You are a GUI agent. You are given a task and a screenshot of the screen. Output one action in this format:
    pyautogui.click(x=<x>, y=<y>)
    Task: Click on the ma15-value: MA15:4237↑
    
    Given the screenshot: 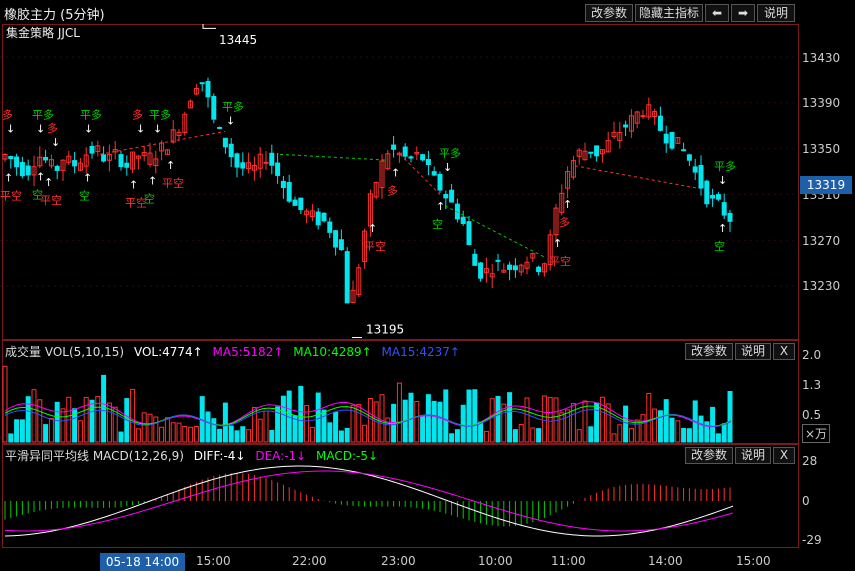 What is the action you would take?
    pyautogui.click(x=420, y=352)
    